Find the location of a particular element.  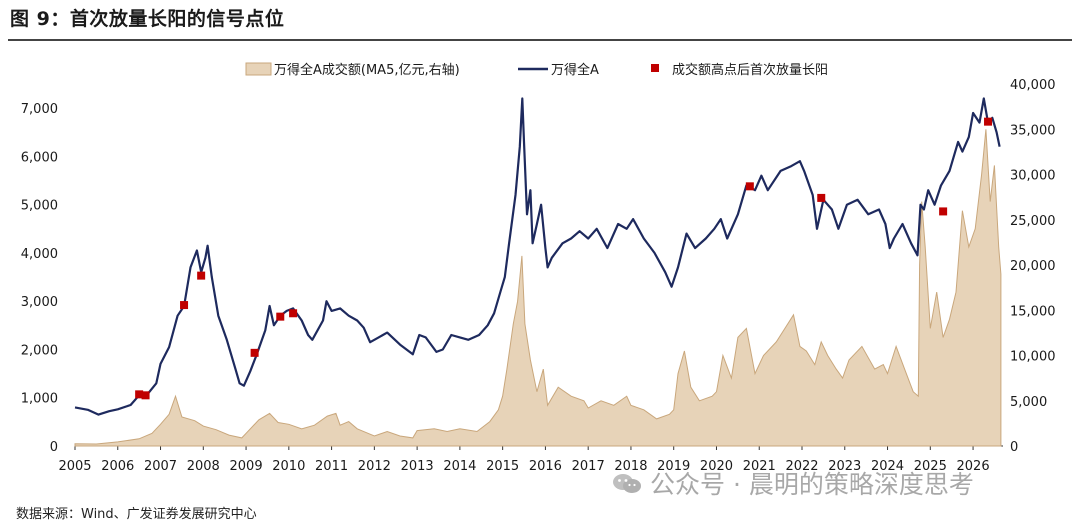

y-left-tick-label: 5,000 is located at coordinates (39, 206).